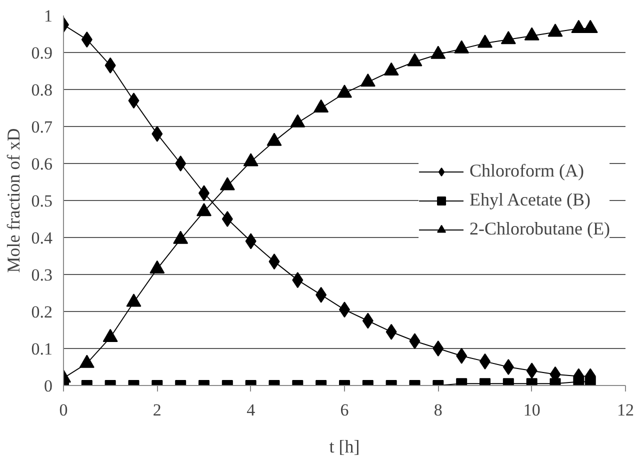 This screenshot has width=640, height=459. I want to click on y-tick-label: 0.8, so click(41, 90).